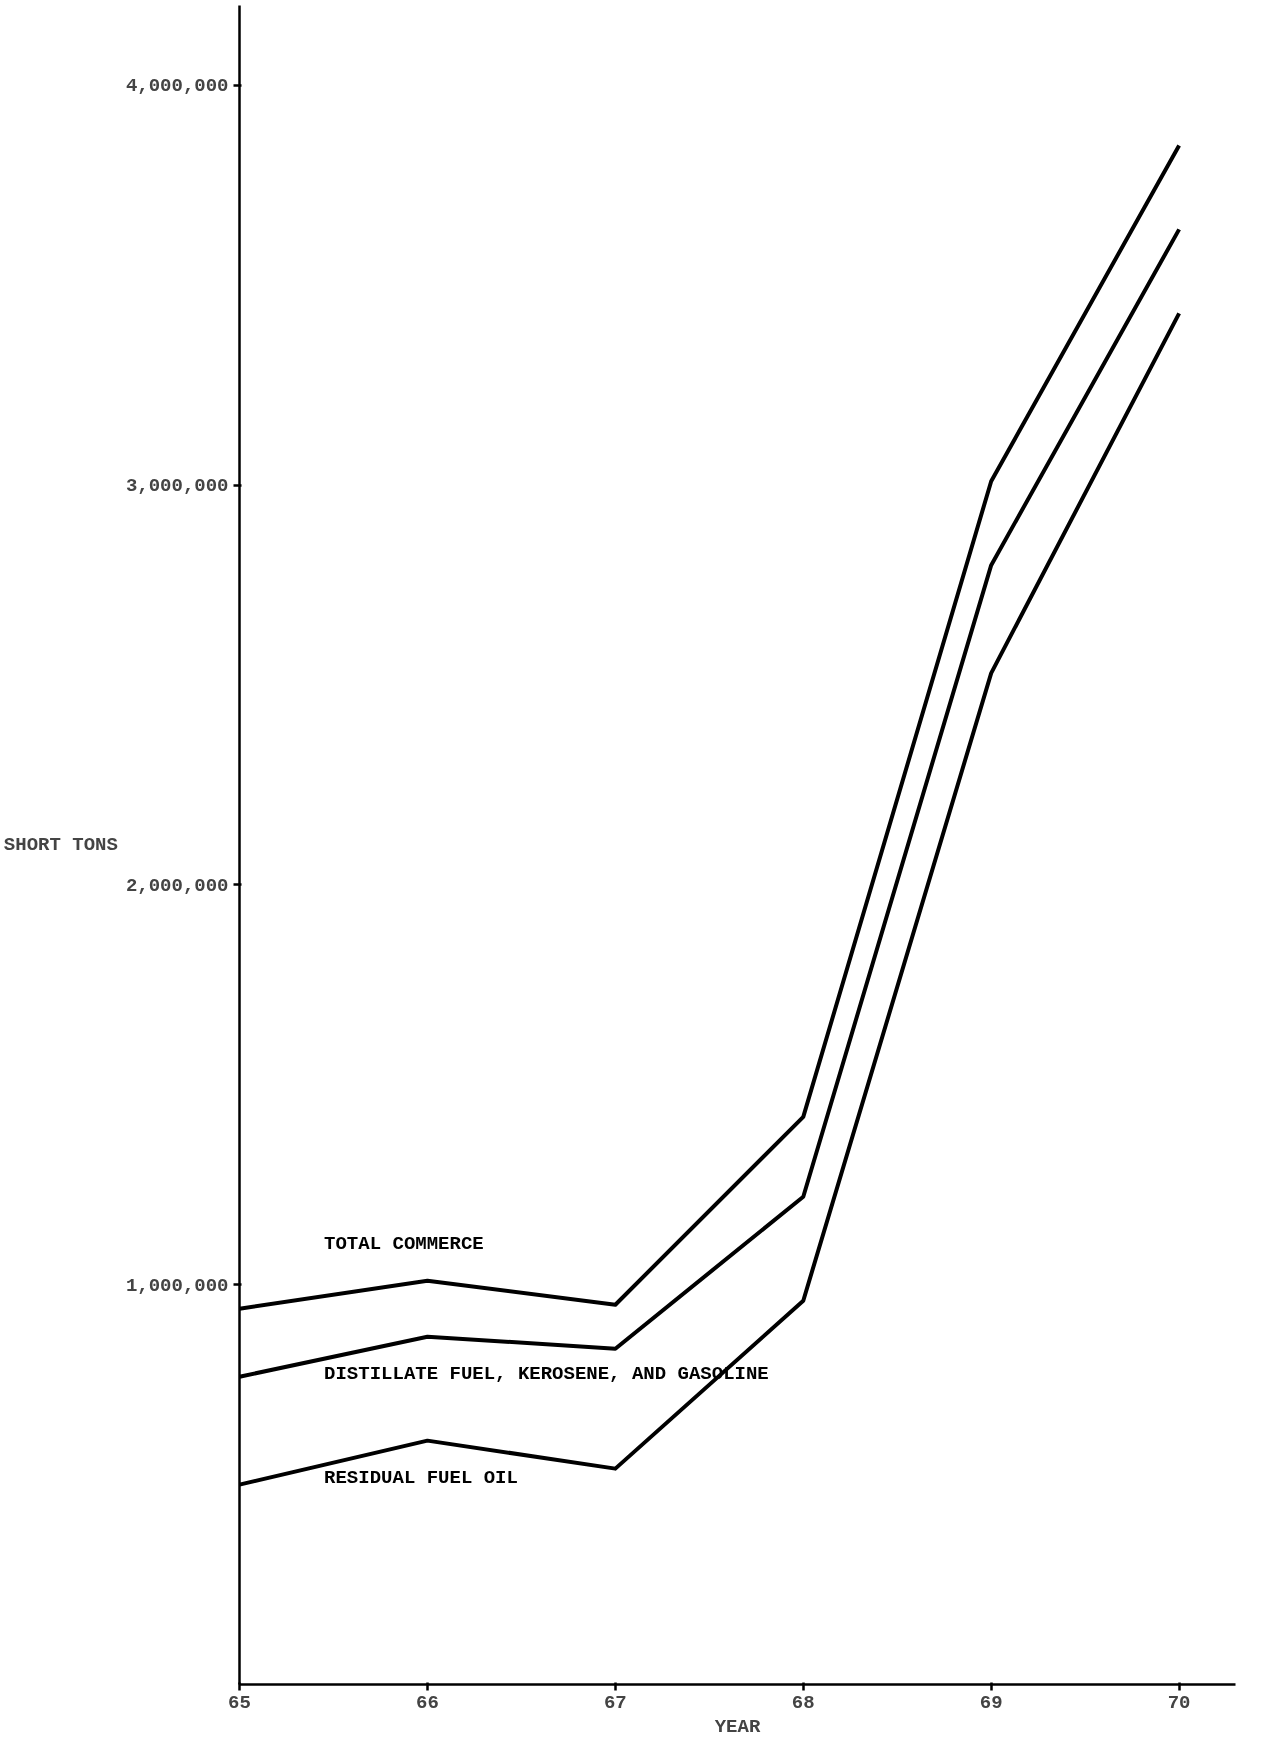 This screenshot has height=1760, width=1262. Describe the element at coordinates (427, 1702) in the screenshot. I see `x-tick-label: 66` at that location.